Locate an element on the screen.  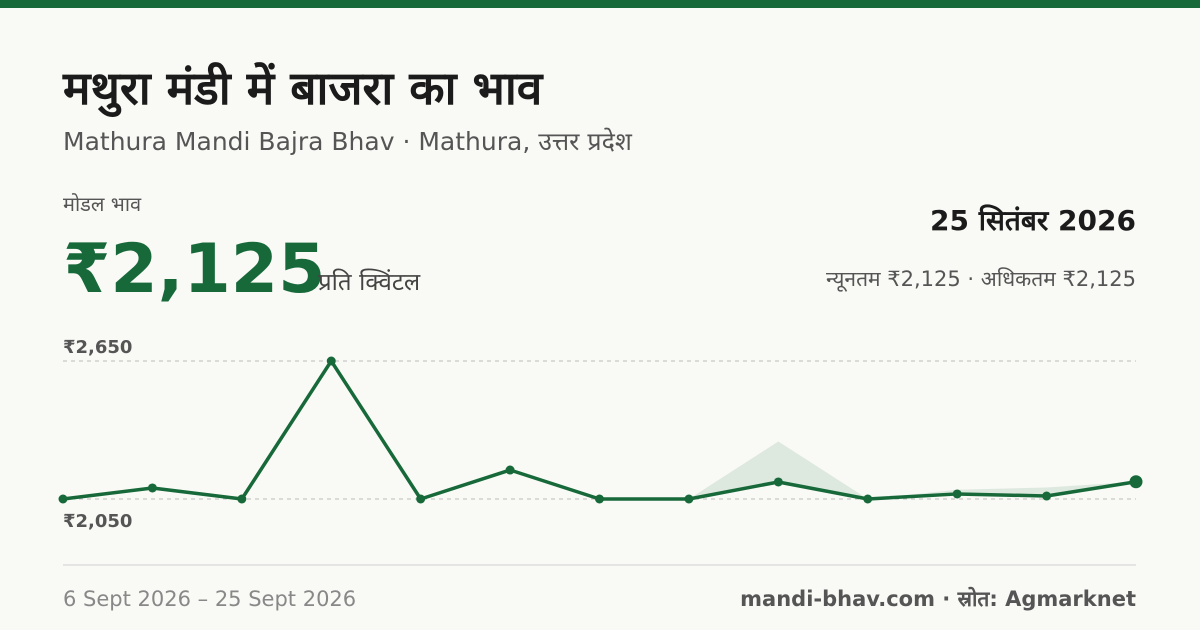
date: 25 सितंबर 2026 is located at coordinates (1033, 220).